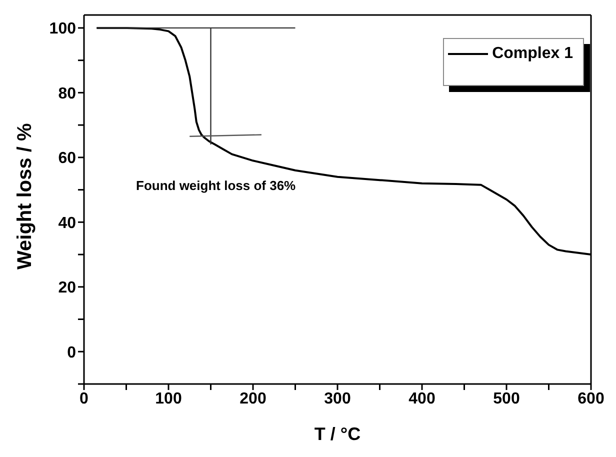  Describe the element at coordinates (67, 159) in the screenshot. I see `y-tick-label: 60` at that location.